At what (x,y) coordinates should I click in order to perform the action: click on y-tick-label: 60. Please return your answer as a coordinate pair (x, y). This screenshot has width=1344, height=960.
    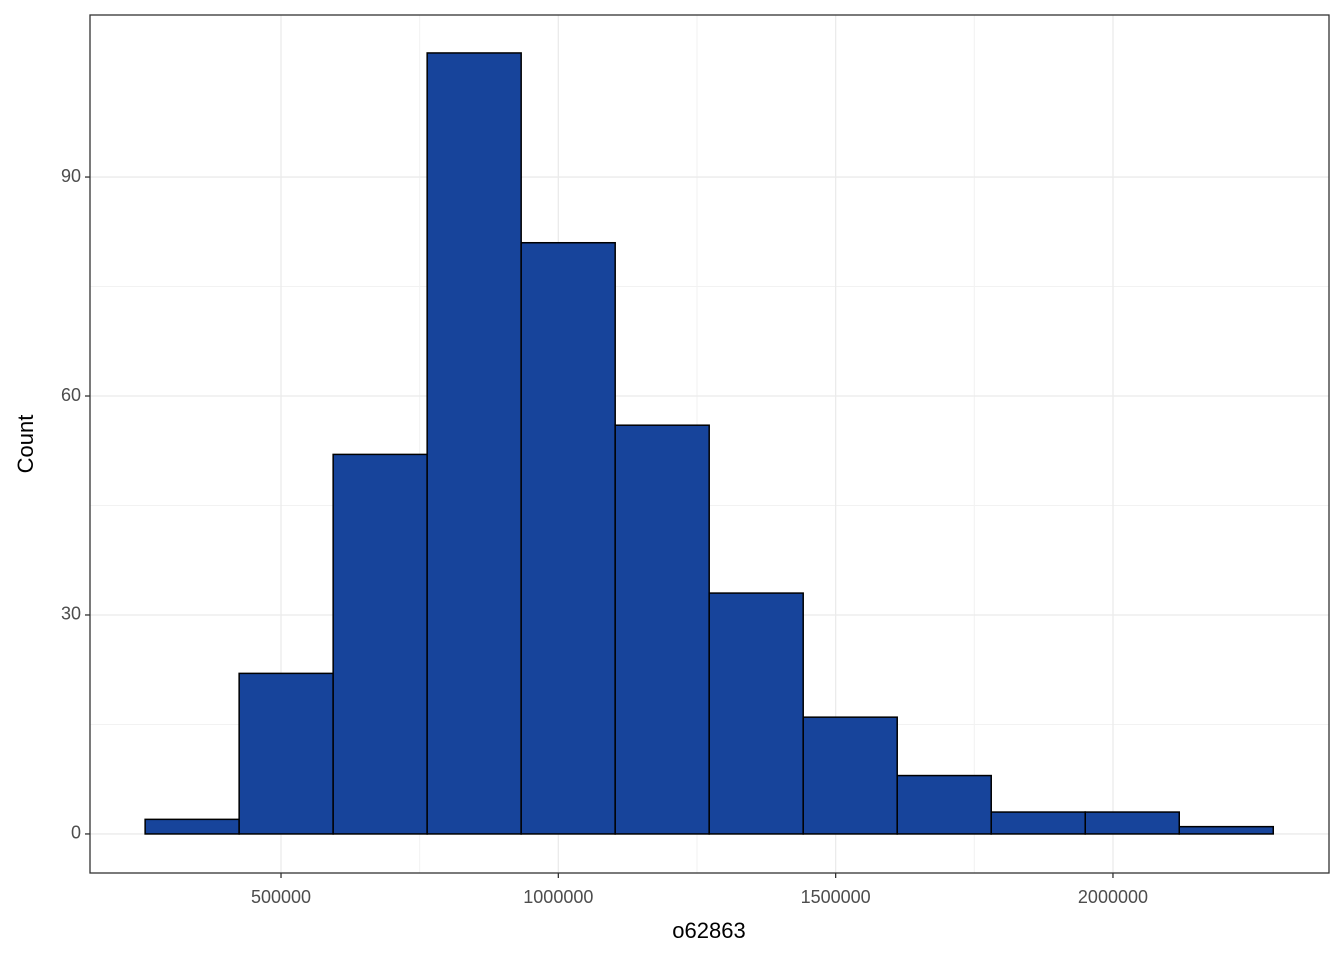
    Looking at the image, I should click on (71, 395).